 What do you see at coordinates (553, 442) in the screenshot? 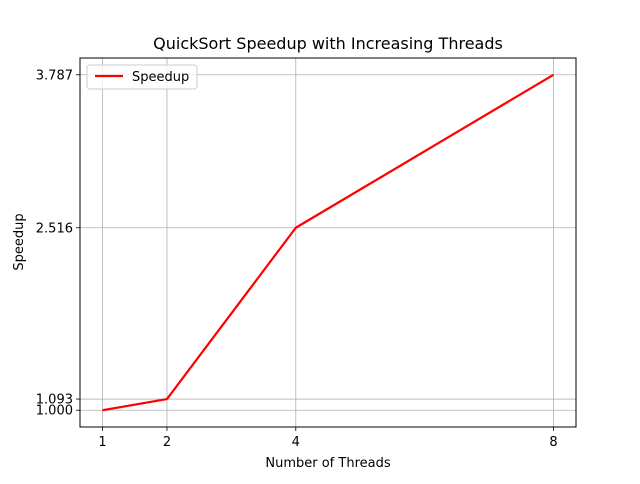
I see `x-tick-label: 8` at bounding box center [553, 442].